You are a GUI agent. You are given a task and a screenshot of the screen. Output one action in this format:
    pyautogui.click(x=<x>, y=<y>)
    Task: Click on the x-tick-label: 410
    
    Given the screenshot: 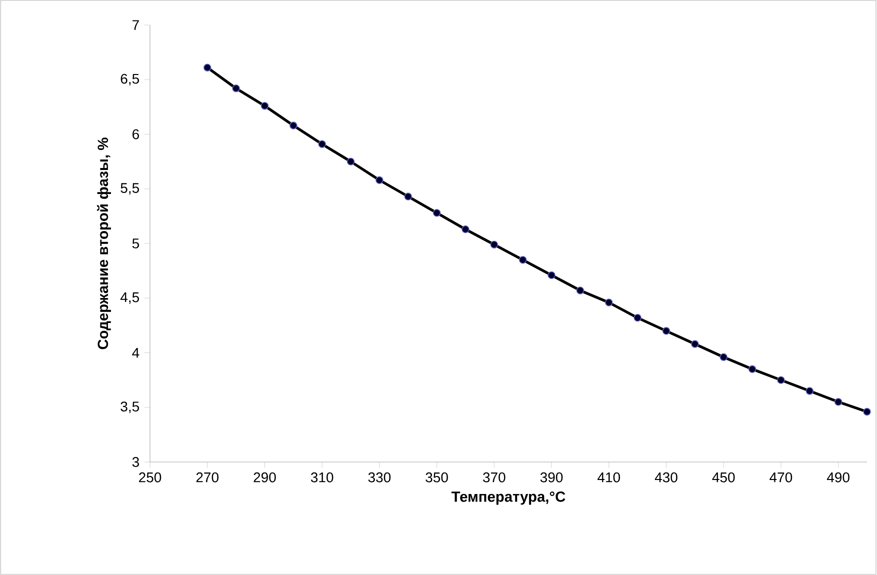 What is the action you would take?
    pyautogui.click(x=609, y=477)
    